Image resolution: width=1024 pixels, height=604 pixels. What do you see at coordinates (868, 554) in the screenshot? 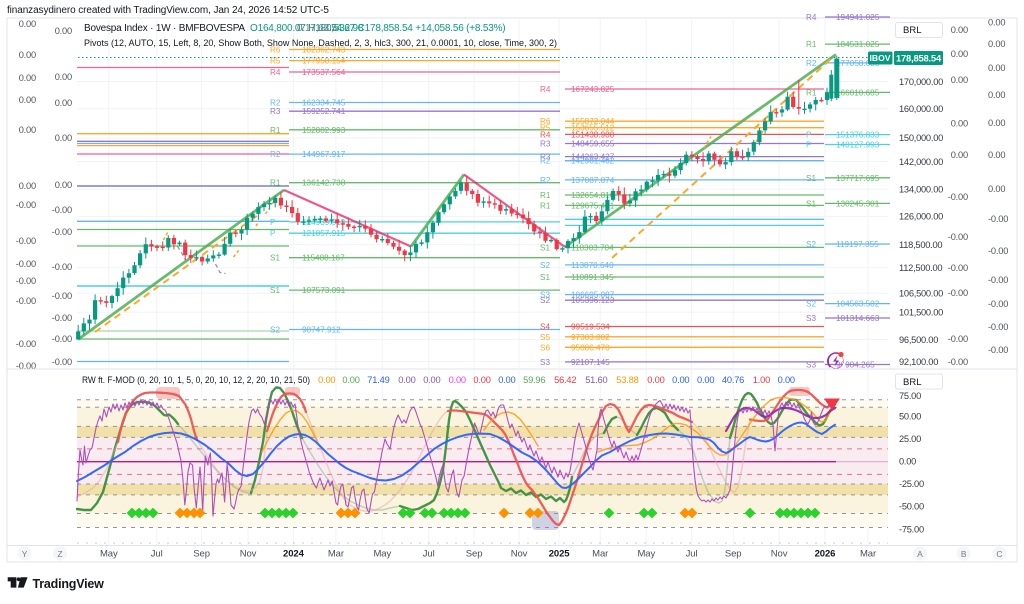
I see `svg-text: Mar` at bounding box center [868, 554].